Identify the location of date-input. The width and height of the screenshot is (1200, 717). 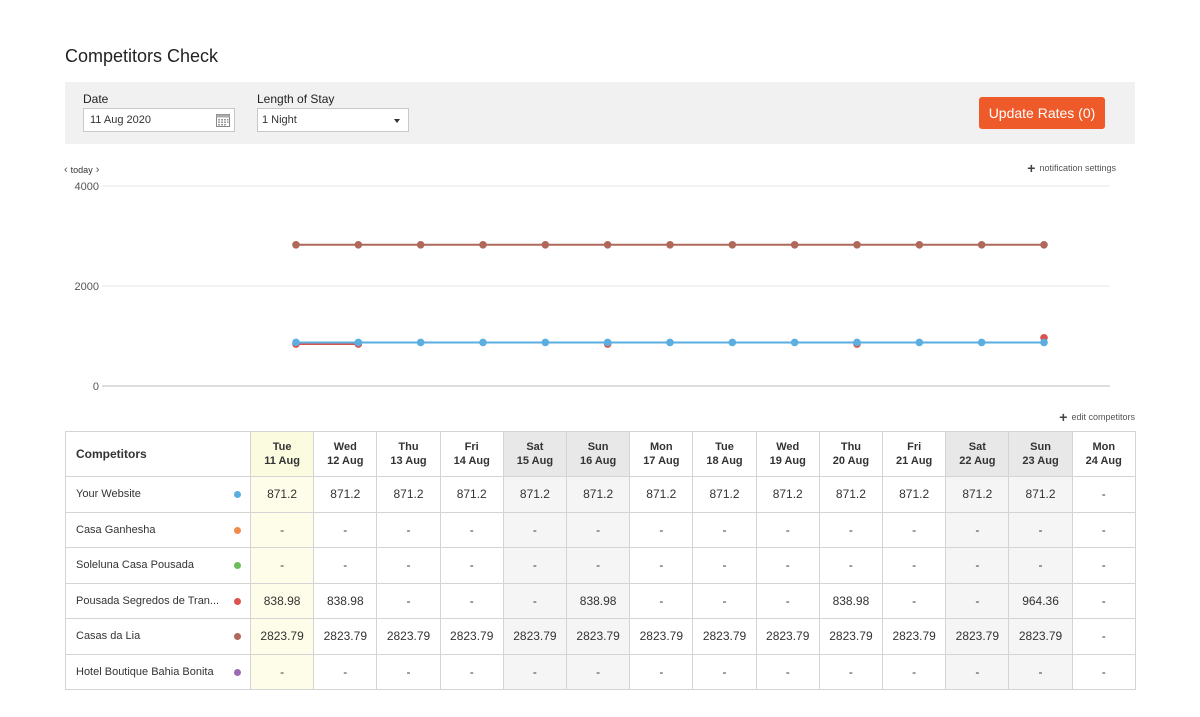
(159, 120).